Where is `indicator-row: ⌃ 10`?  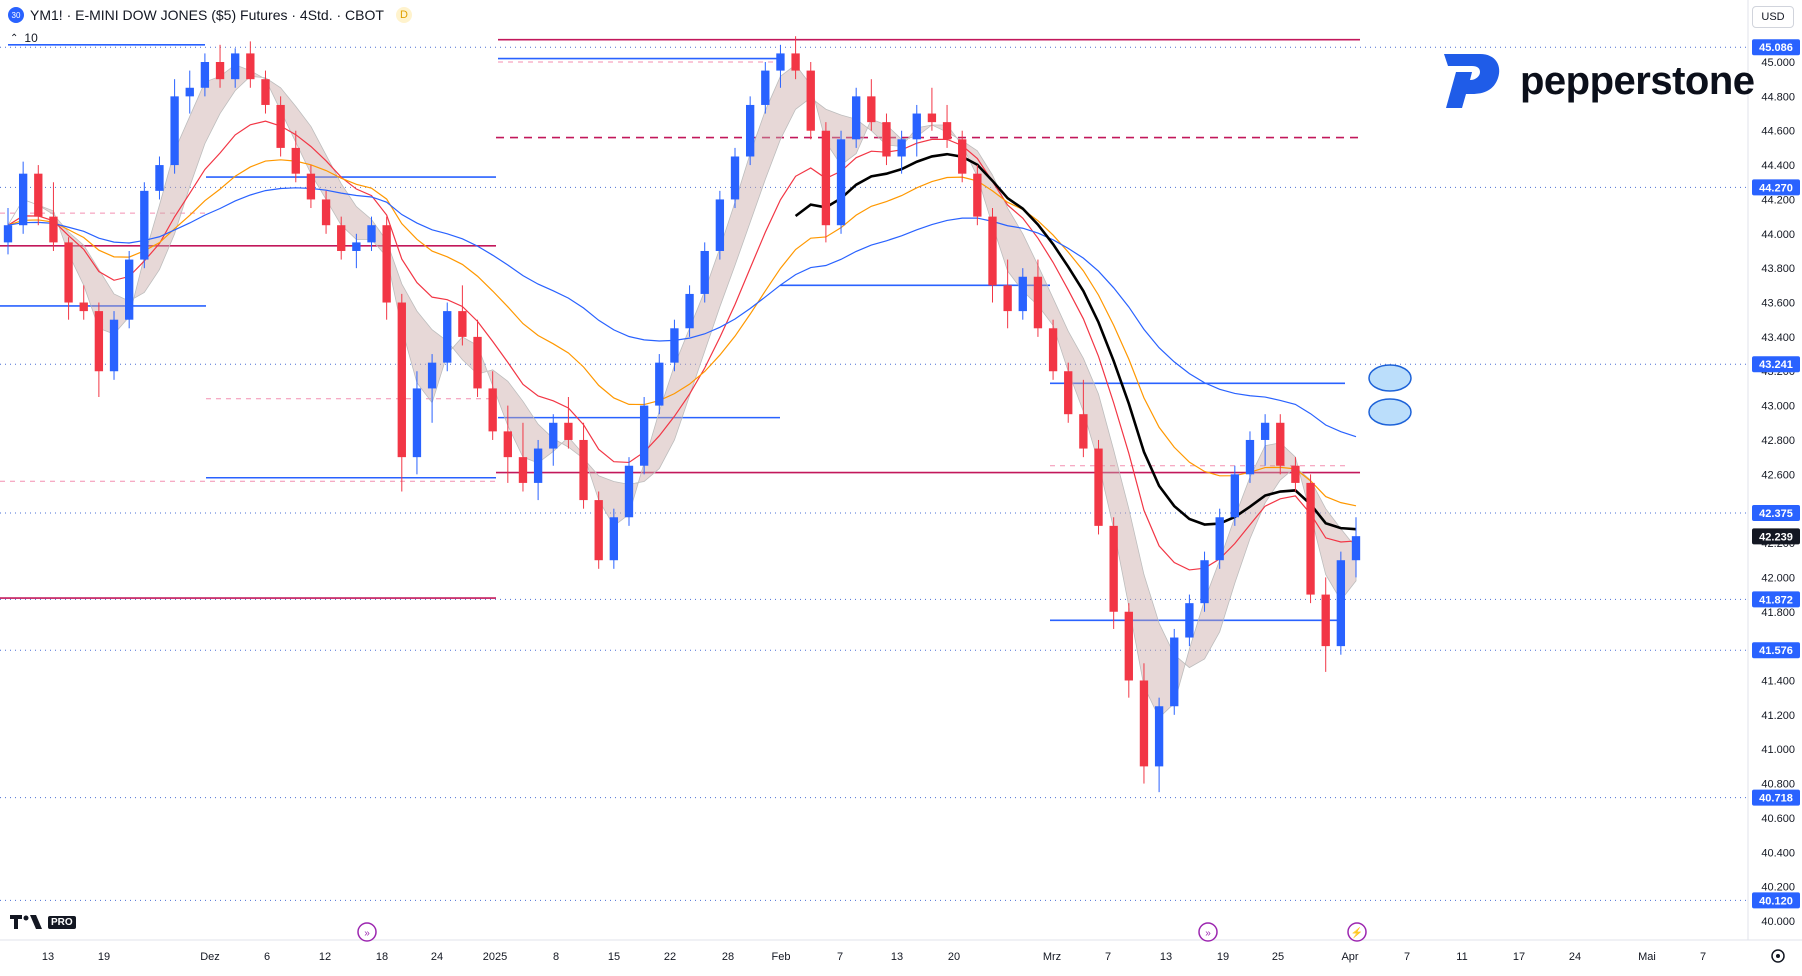
indicator-row: ⌃ 10 is located at coordinates (24, 38).